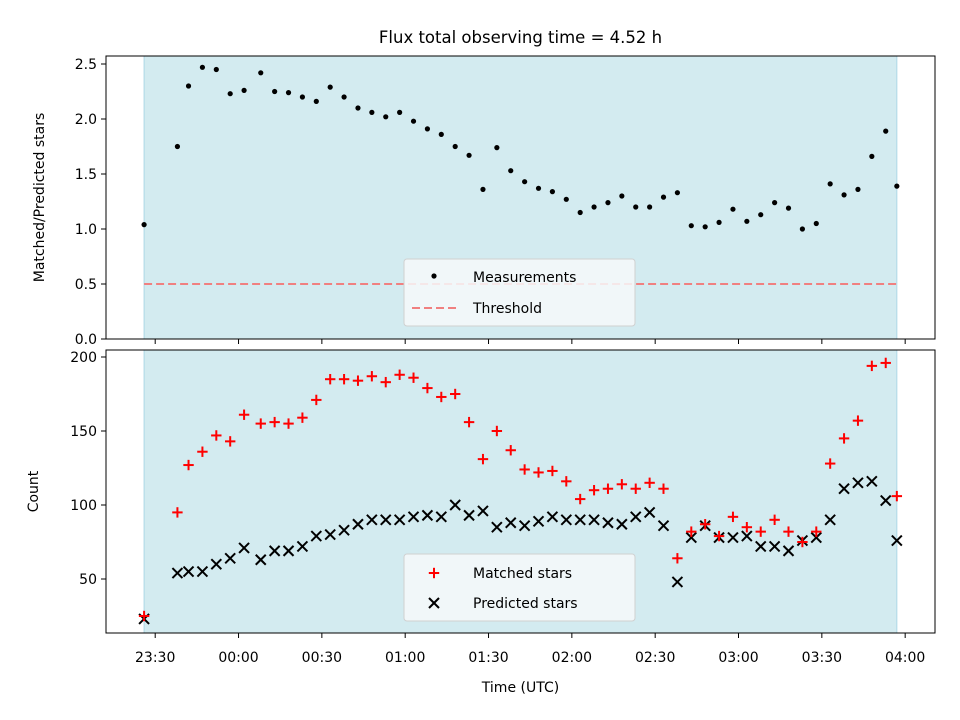 The image size is (960, 720). What do you see at coordinates (530, 341) in the screenshot?
I see `ratio-x-ticks` at bounding box center [530, 341].